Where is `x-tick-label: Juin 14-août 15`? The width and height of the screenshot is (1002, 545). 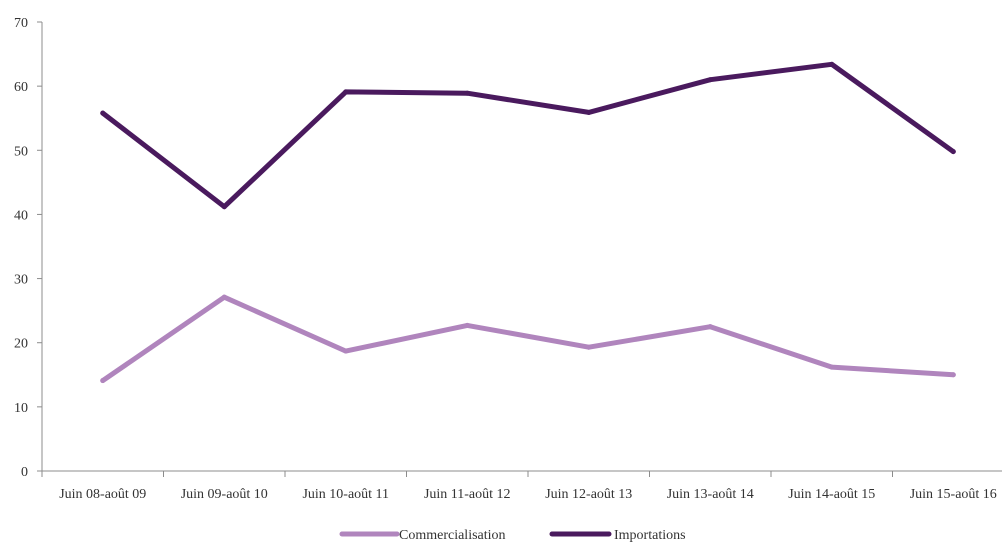
x-tick-label: Juin 14-août 15 is located at coordinates (831, 494).